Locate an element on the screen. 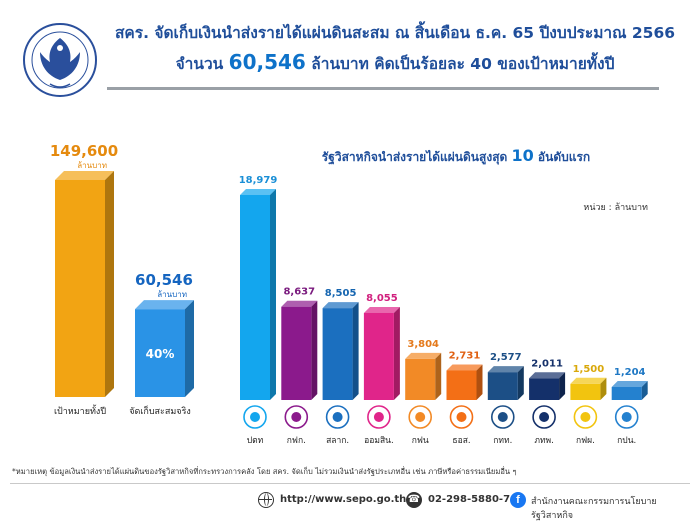  soe-category-label: สลาก. is located at coordinates (337, 441).